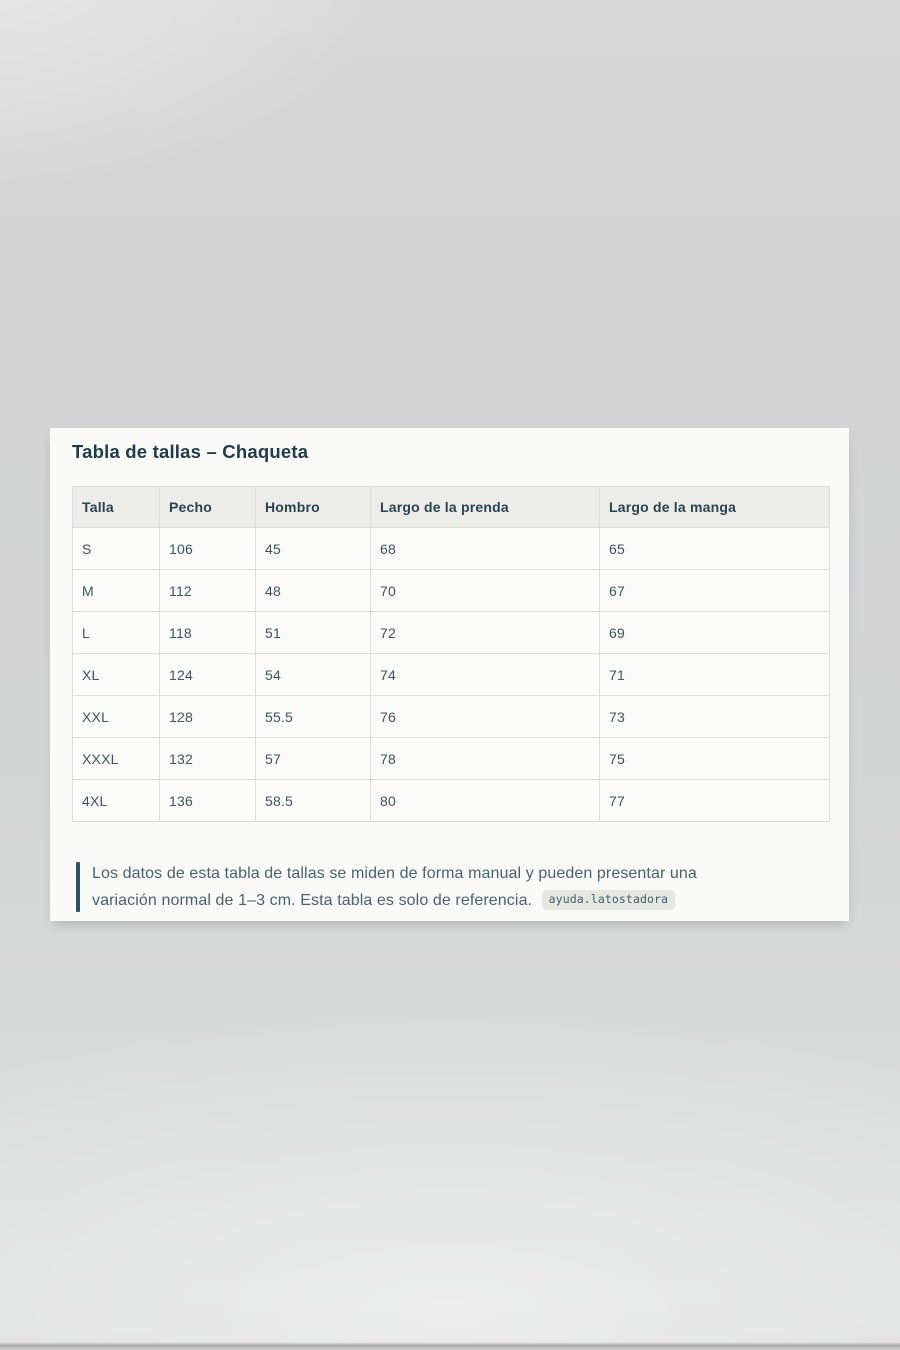 The image size is (900, 1350). I want to click on table-cell: 57, so click(313, 758).